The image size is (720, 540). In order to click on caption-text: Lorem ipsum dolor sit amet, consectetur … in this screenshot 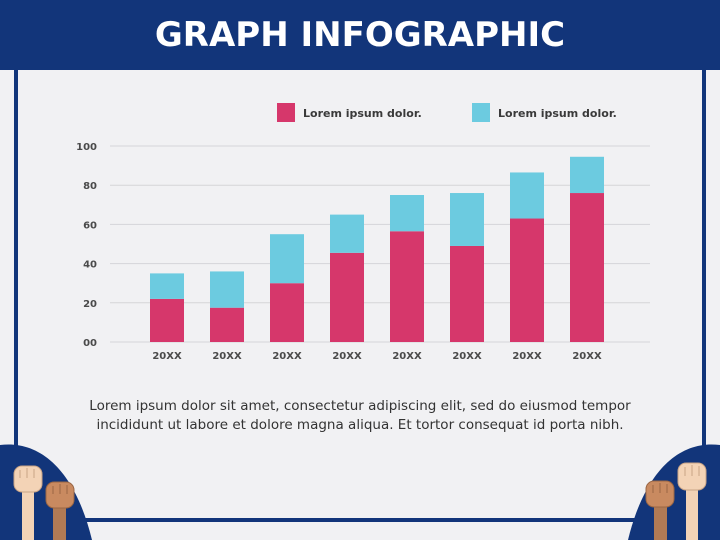, I will do `click(360, 415)`.